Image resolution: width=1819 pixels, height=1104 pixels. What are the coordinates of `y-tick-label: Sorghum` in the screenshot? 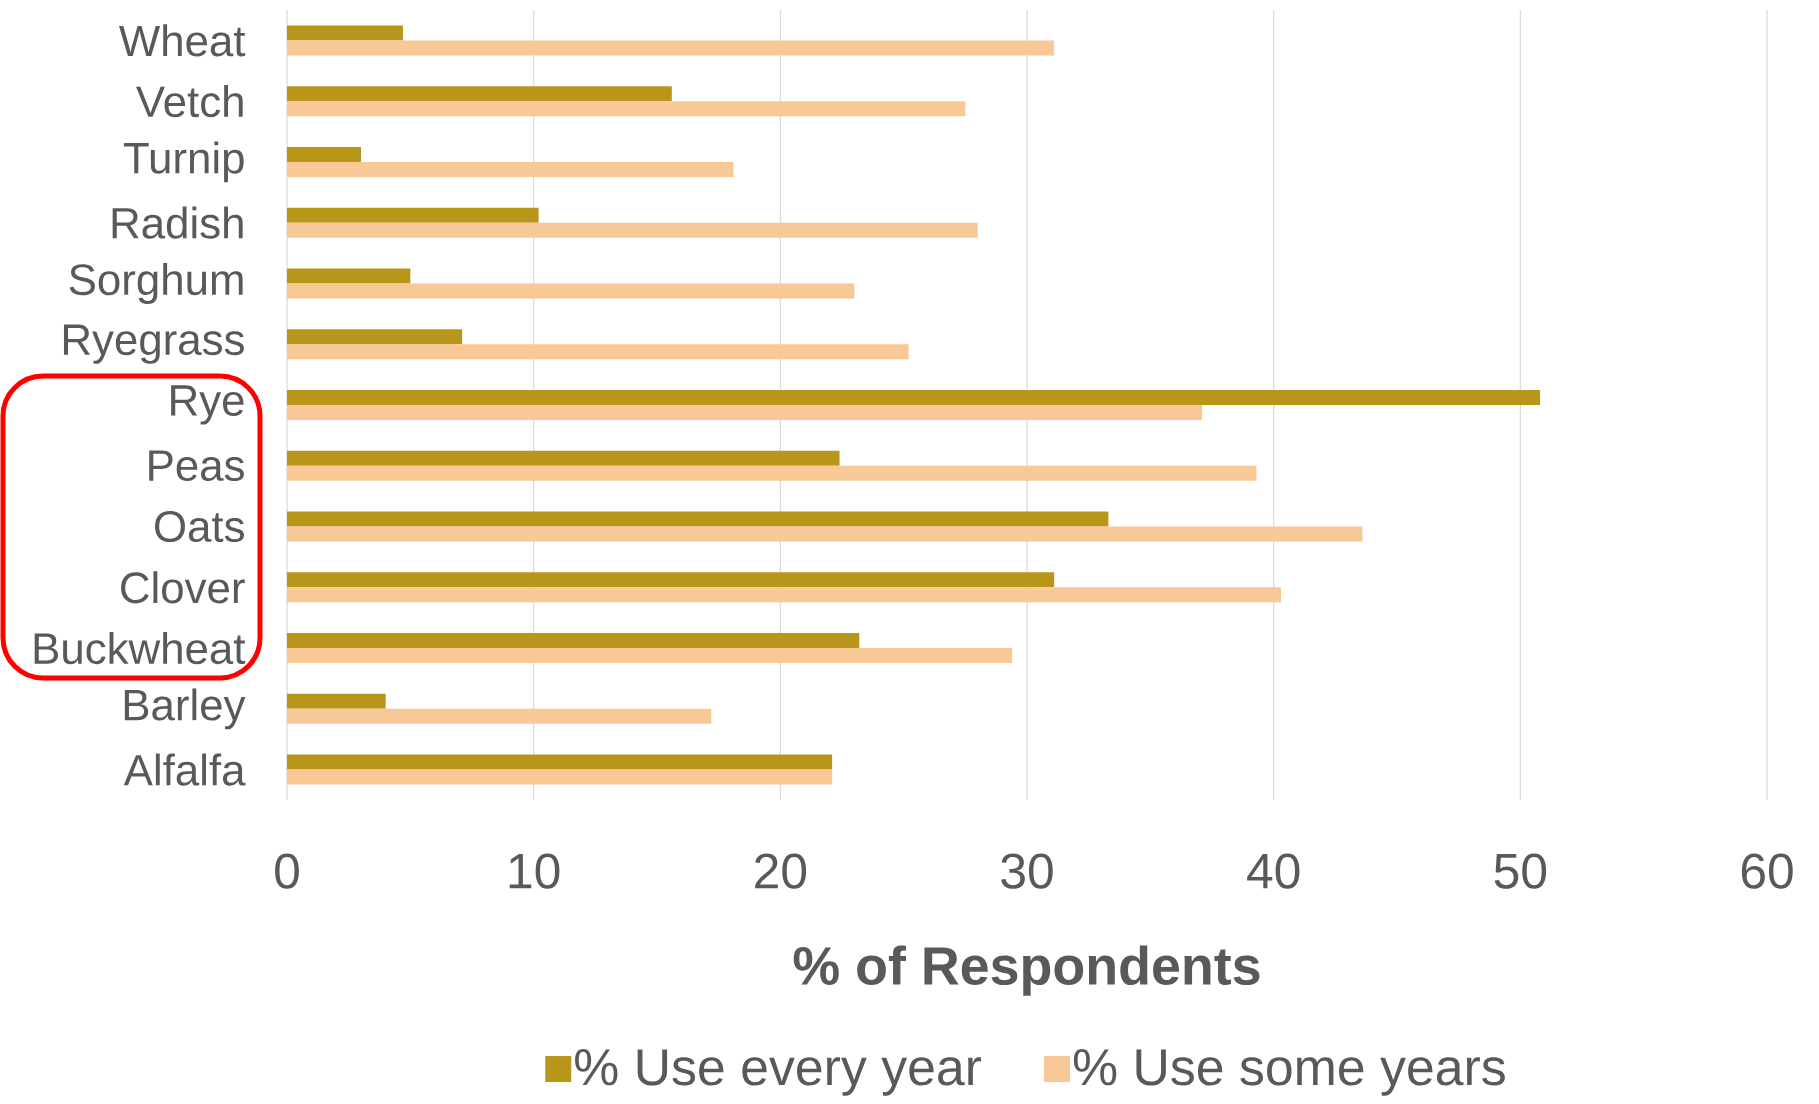 It's located at (156, 283).